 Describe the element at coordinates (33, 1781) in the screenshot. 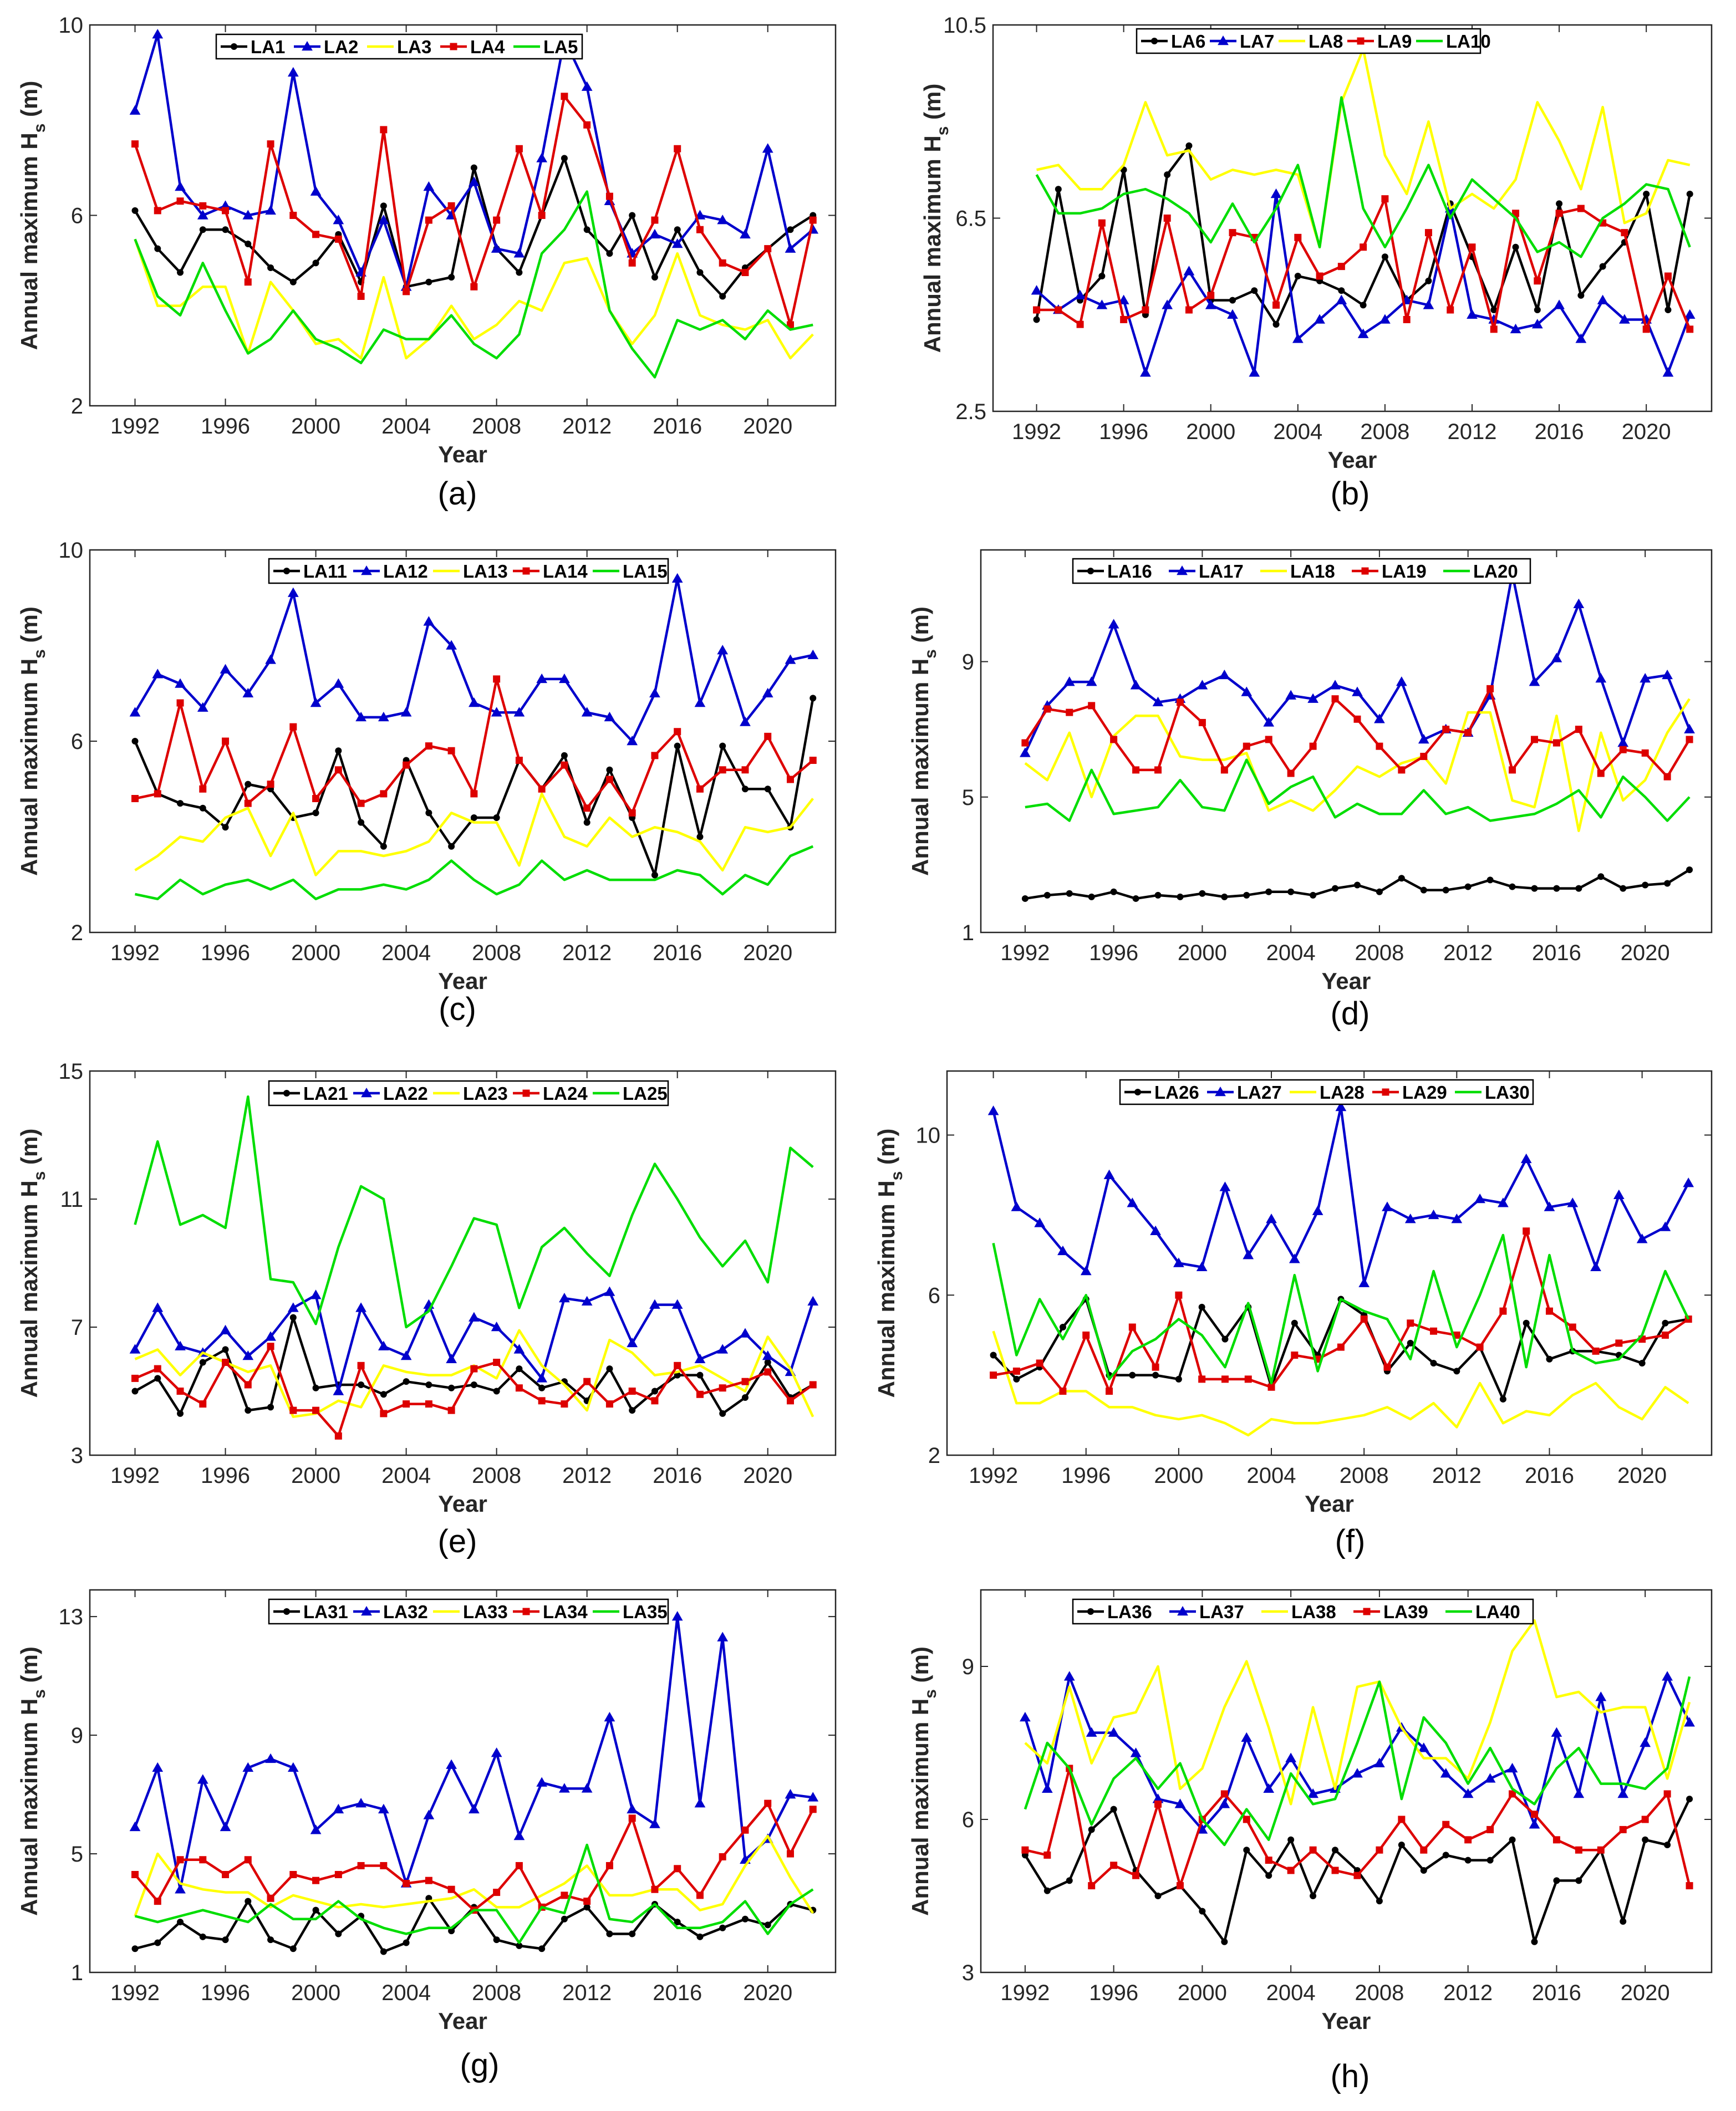

I see `panel-g-ylabel: Annual maximum Hs (m)` at that location.